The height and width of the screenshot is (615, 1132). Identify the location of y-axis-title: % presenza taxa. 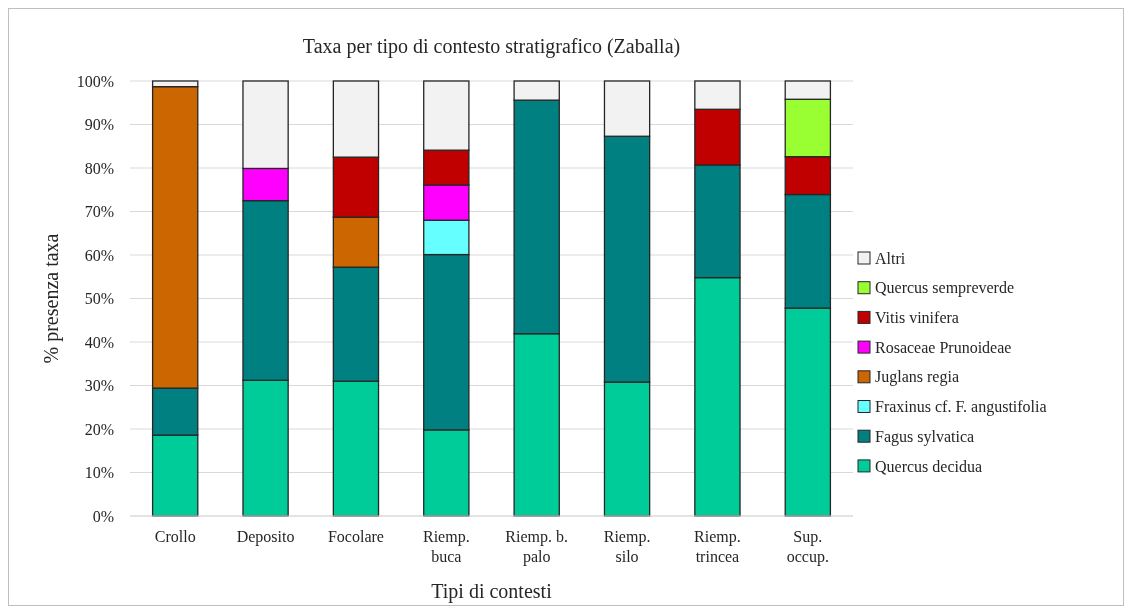
(51, 298).